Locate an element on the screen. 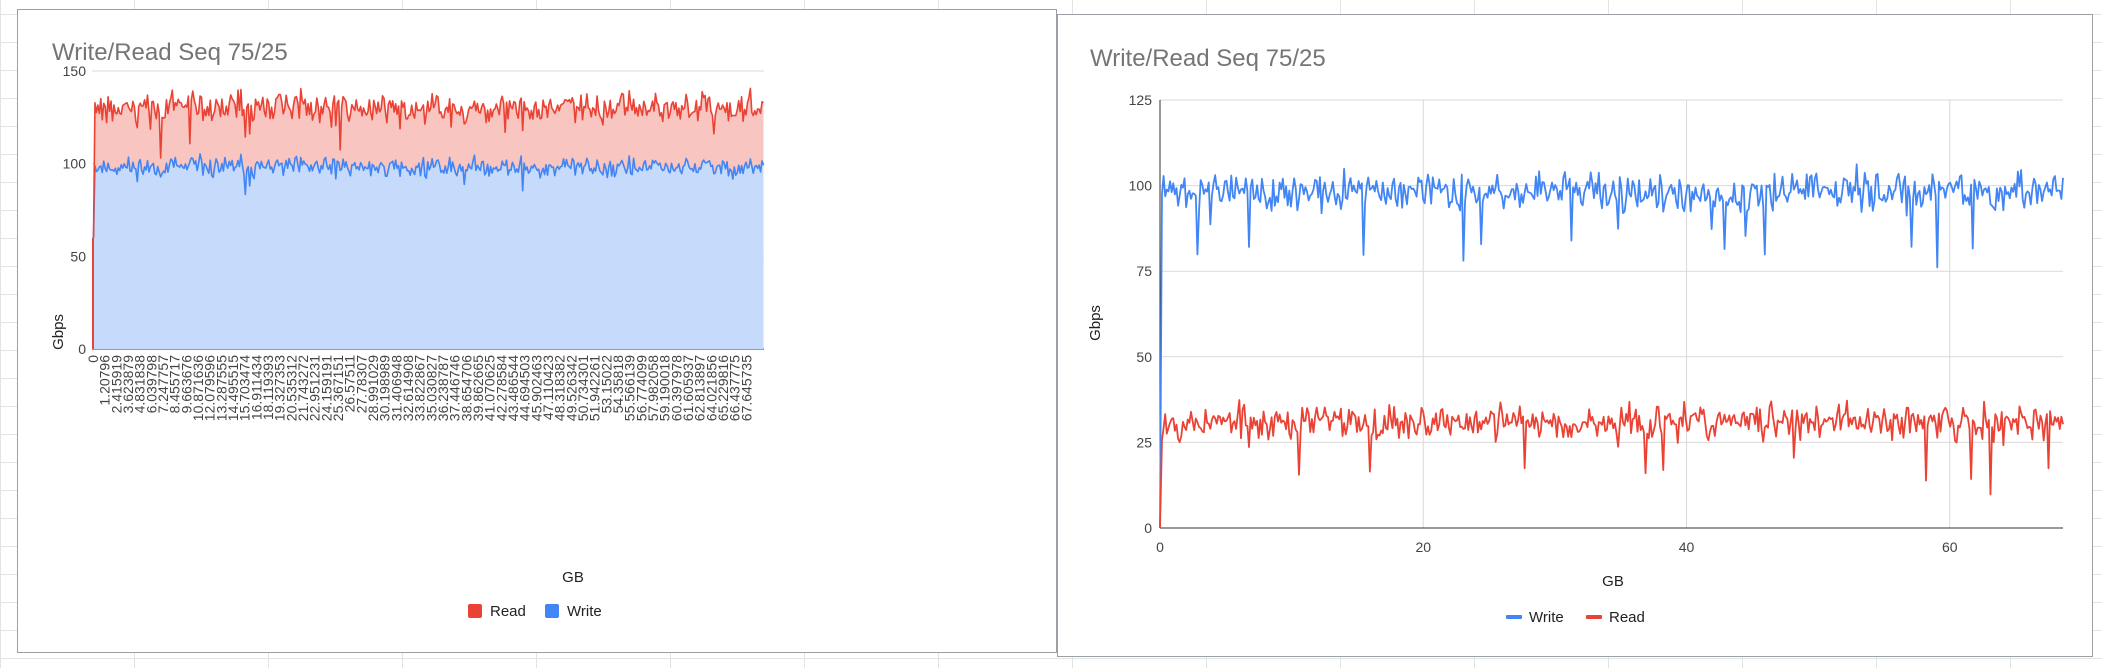 The width and height of the screenshot is (2102, 668). x-tick-label: 65.229816 is located at coordinates (723, 388).